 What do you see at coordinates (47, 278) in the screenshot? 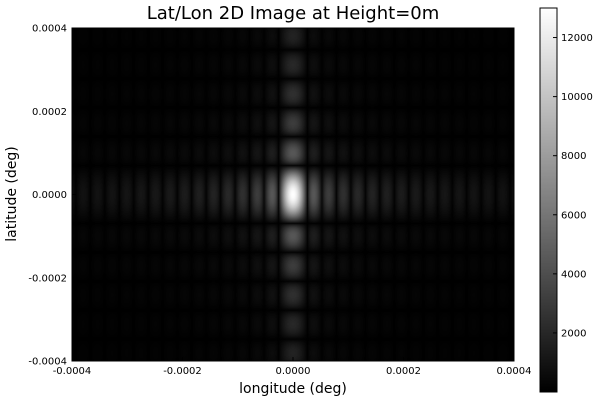
I see `y-tick-label: -0.0002` at bounding box center [47, 278].